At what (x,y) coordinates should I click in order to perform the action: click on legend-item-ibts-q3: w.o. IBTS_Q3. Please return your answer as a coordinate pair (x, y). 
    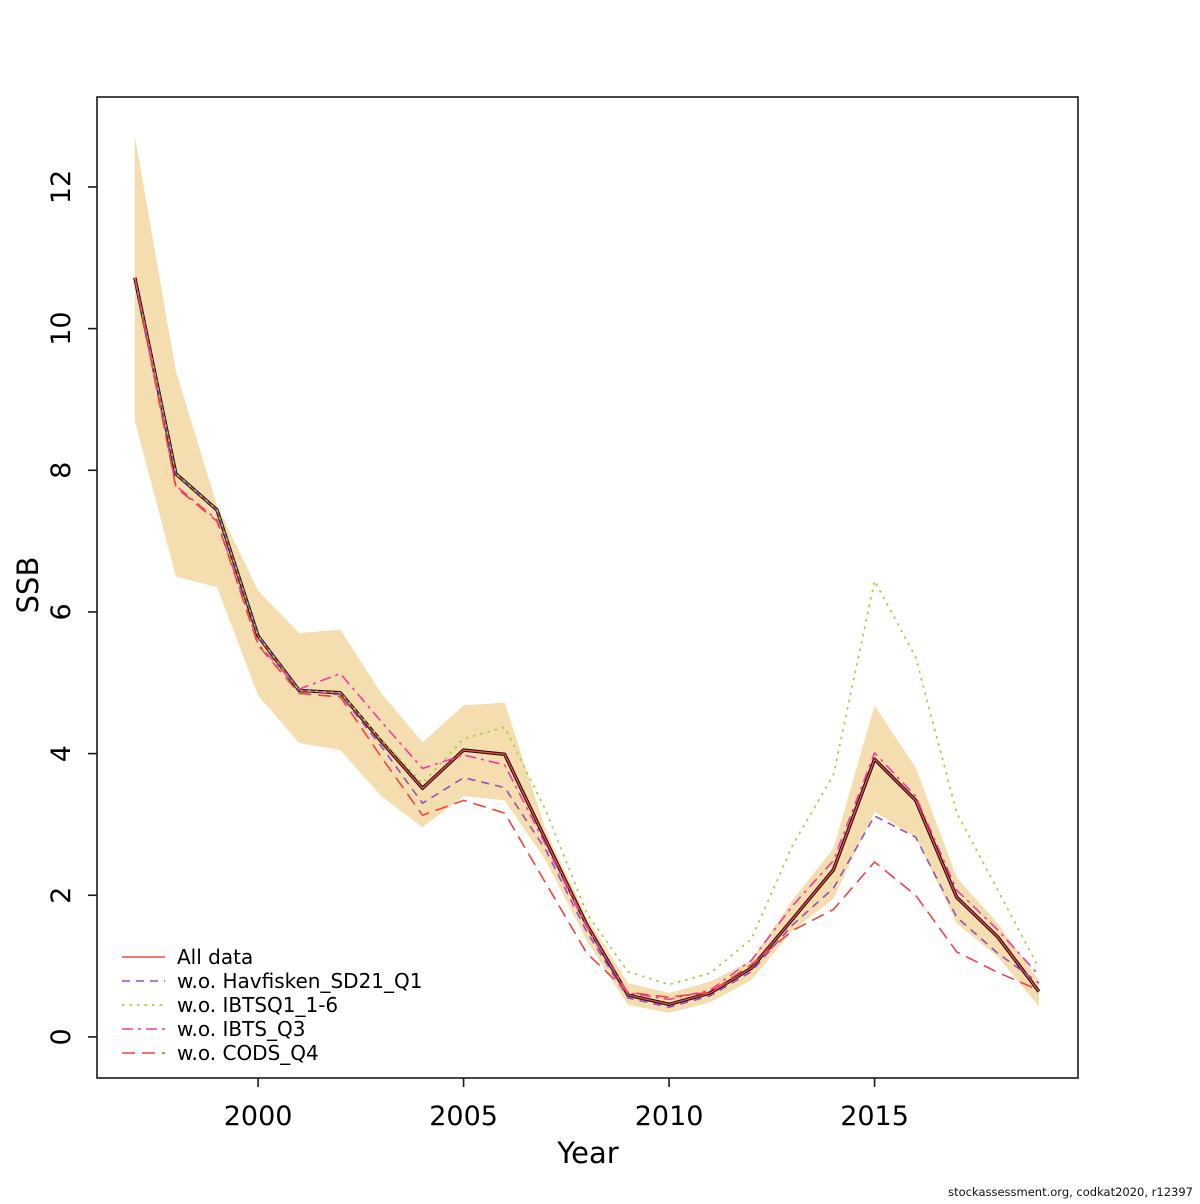
    Looking at the image, I should click on (213, 1029).